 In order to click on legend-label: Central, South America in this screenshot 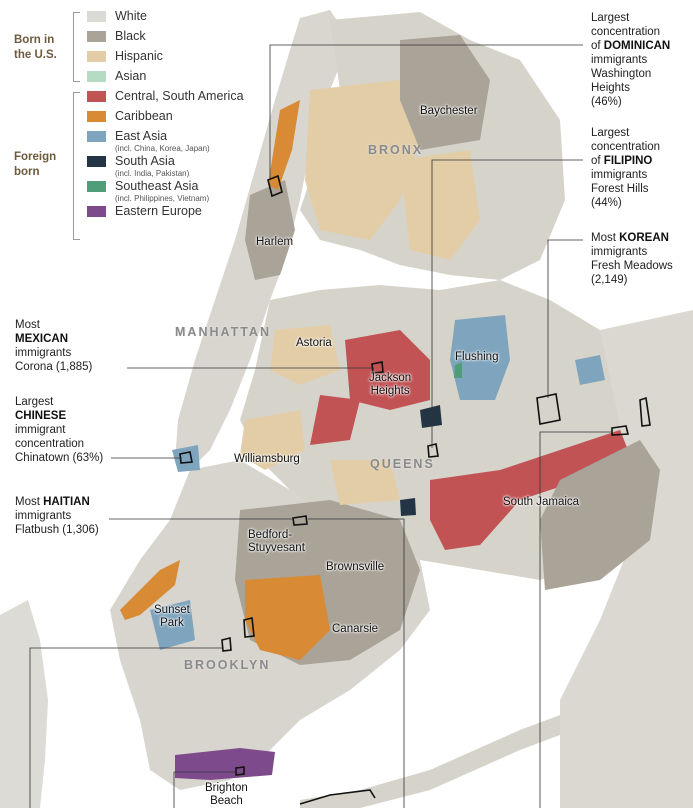, I will do `click(179, 96)`.